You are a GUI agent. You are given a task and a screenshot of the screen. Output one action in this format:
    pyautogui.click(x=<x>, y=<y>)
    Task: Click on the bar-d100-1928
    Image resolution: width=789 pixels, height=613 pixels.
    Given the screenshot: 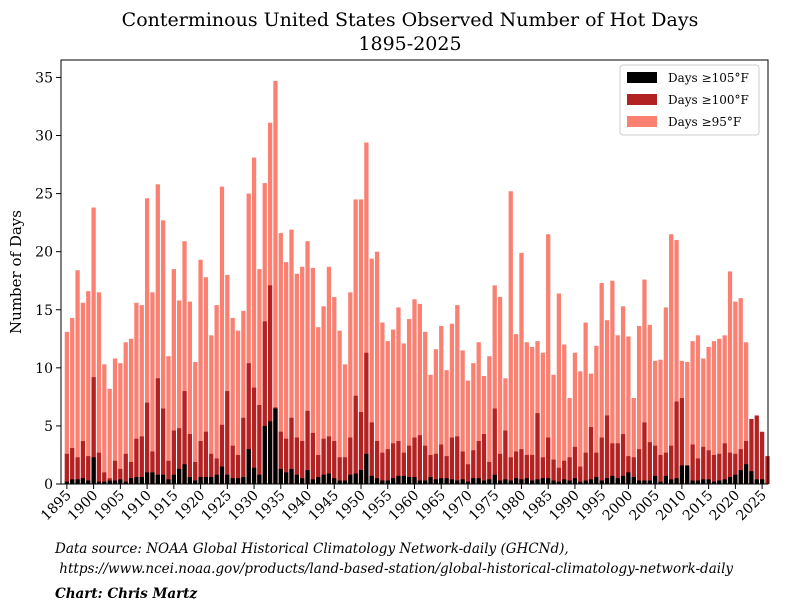 What is the action you would take?
    pyautogui.click(x=243, y=450)
    